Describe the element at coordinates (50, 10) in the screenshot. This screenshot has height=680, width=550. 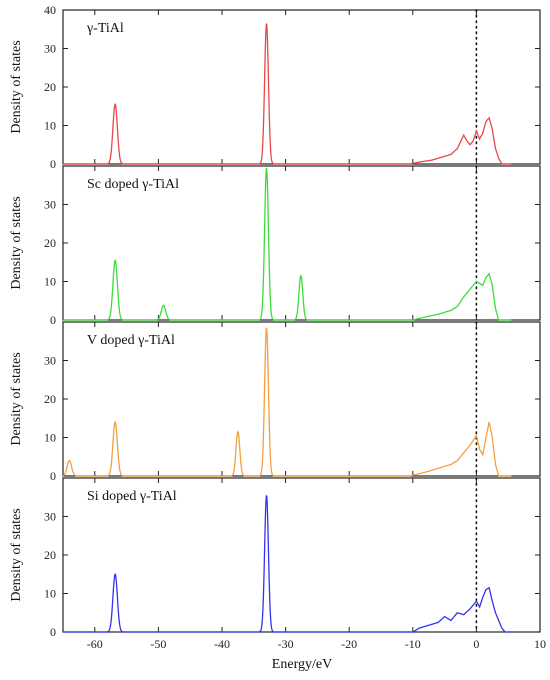
I see `y-tick-label: 40` at that location.